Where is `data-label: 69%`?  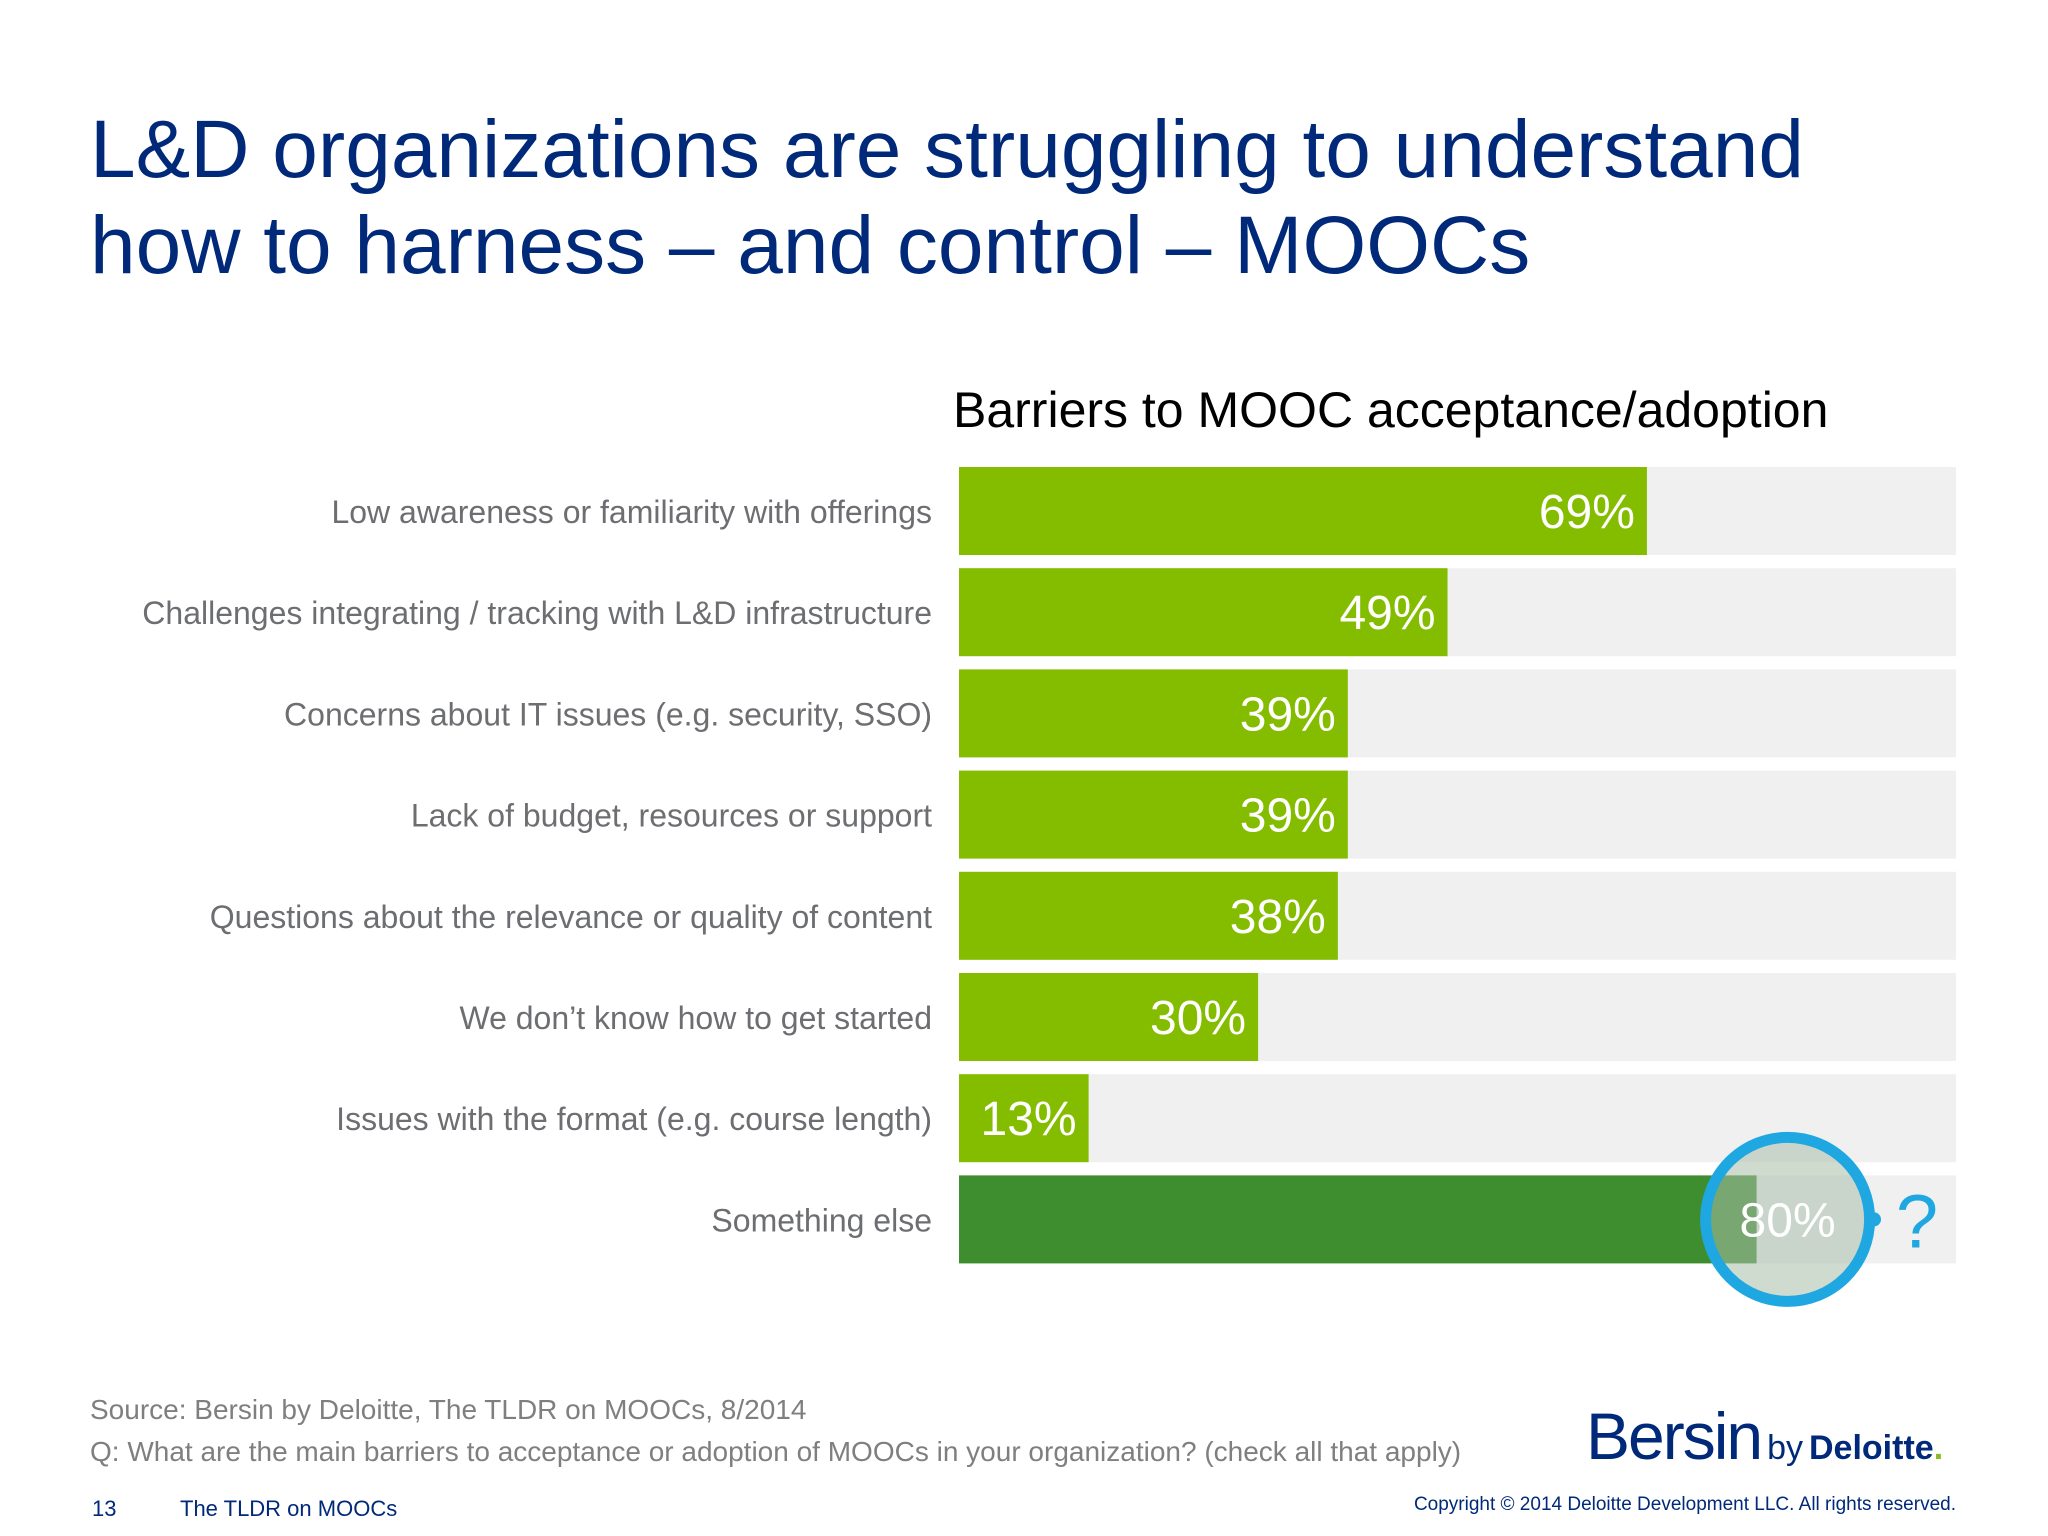
data-label: 69% is located at coordinates (1587, 512).